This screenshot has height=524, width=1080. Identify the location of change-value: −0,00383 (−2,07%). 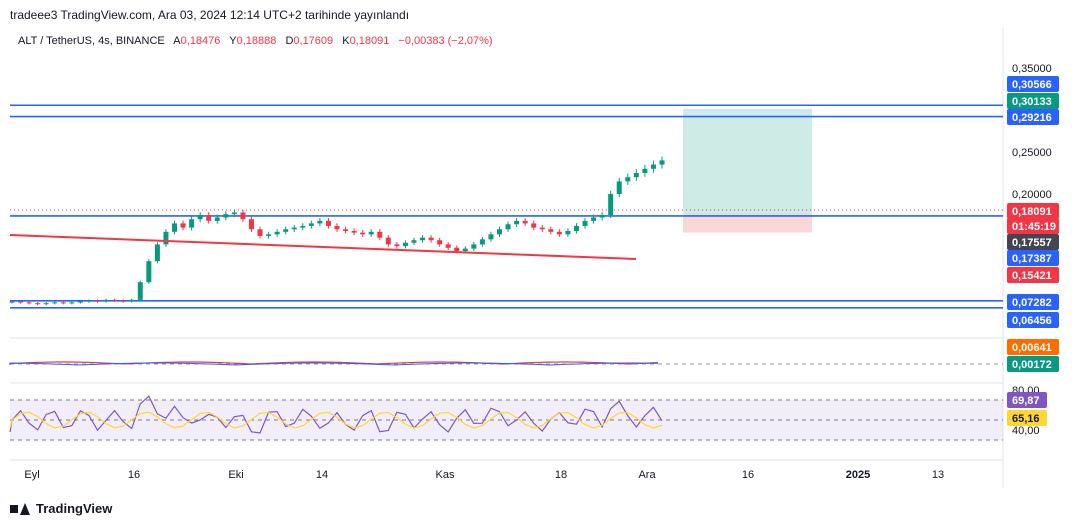
(445, 41).